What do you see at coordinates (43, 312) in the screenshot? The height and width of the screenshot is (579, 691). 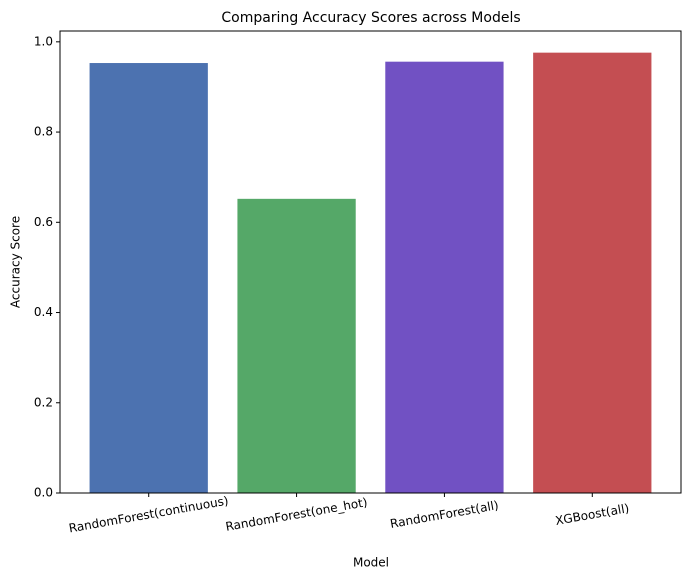 I see `y-tick-label: 0.4` at bounding box center [43, 312].